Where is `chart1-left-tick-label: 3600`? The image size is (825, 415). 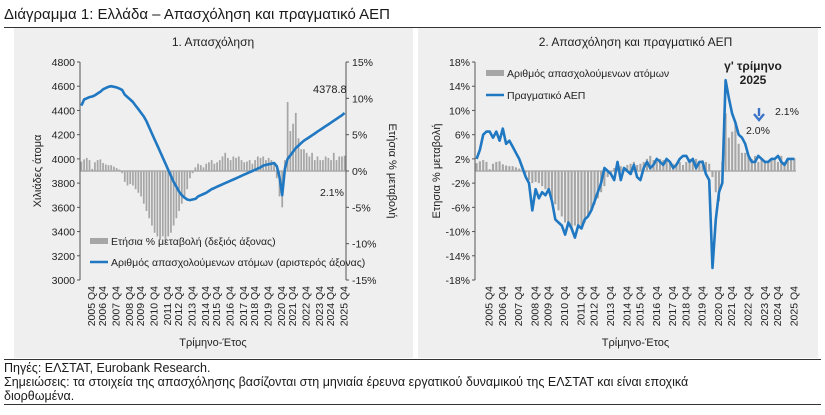
chart1-left-tick-label: 3600 is located at coordinates (64, 208).